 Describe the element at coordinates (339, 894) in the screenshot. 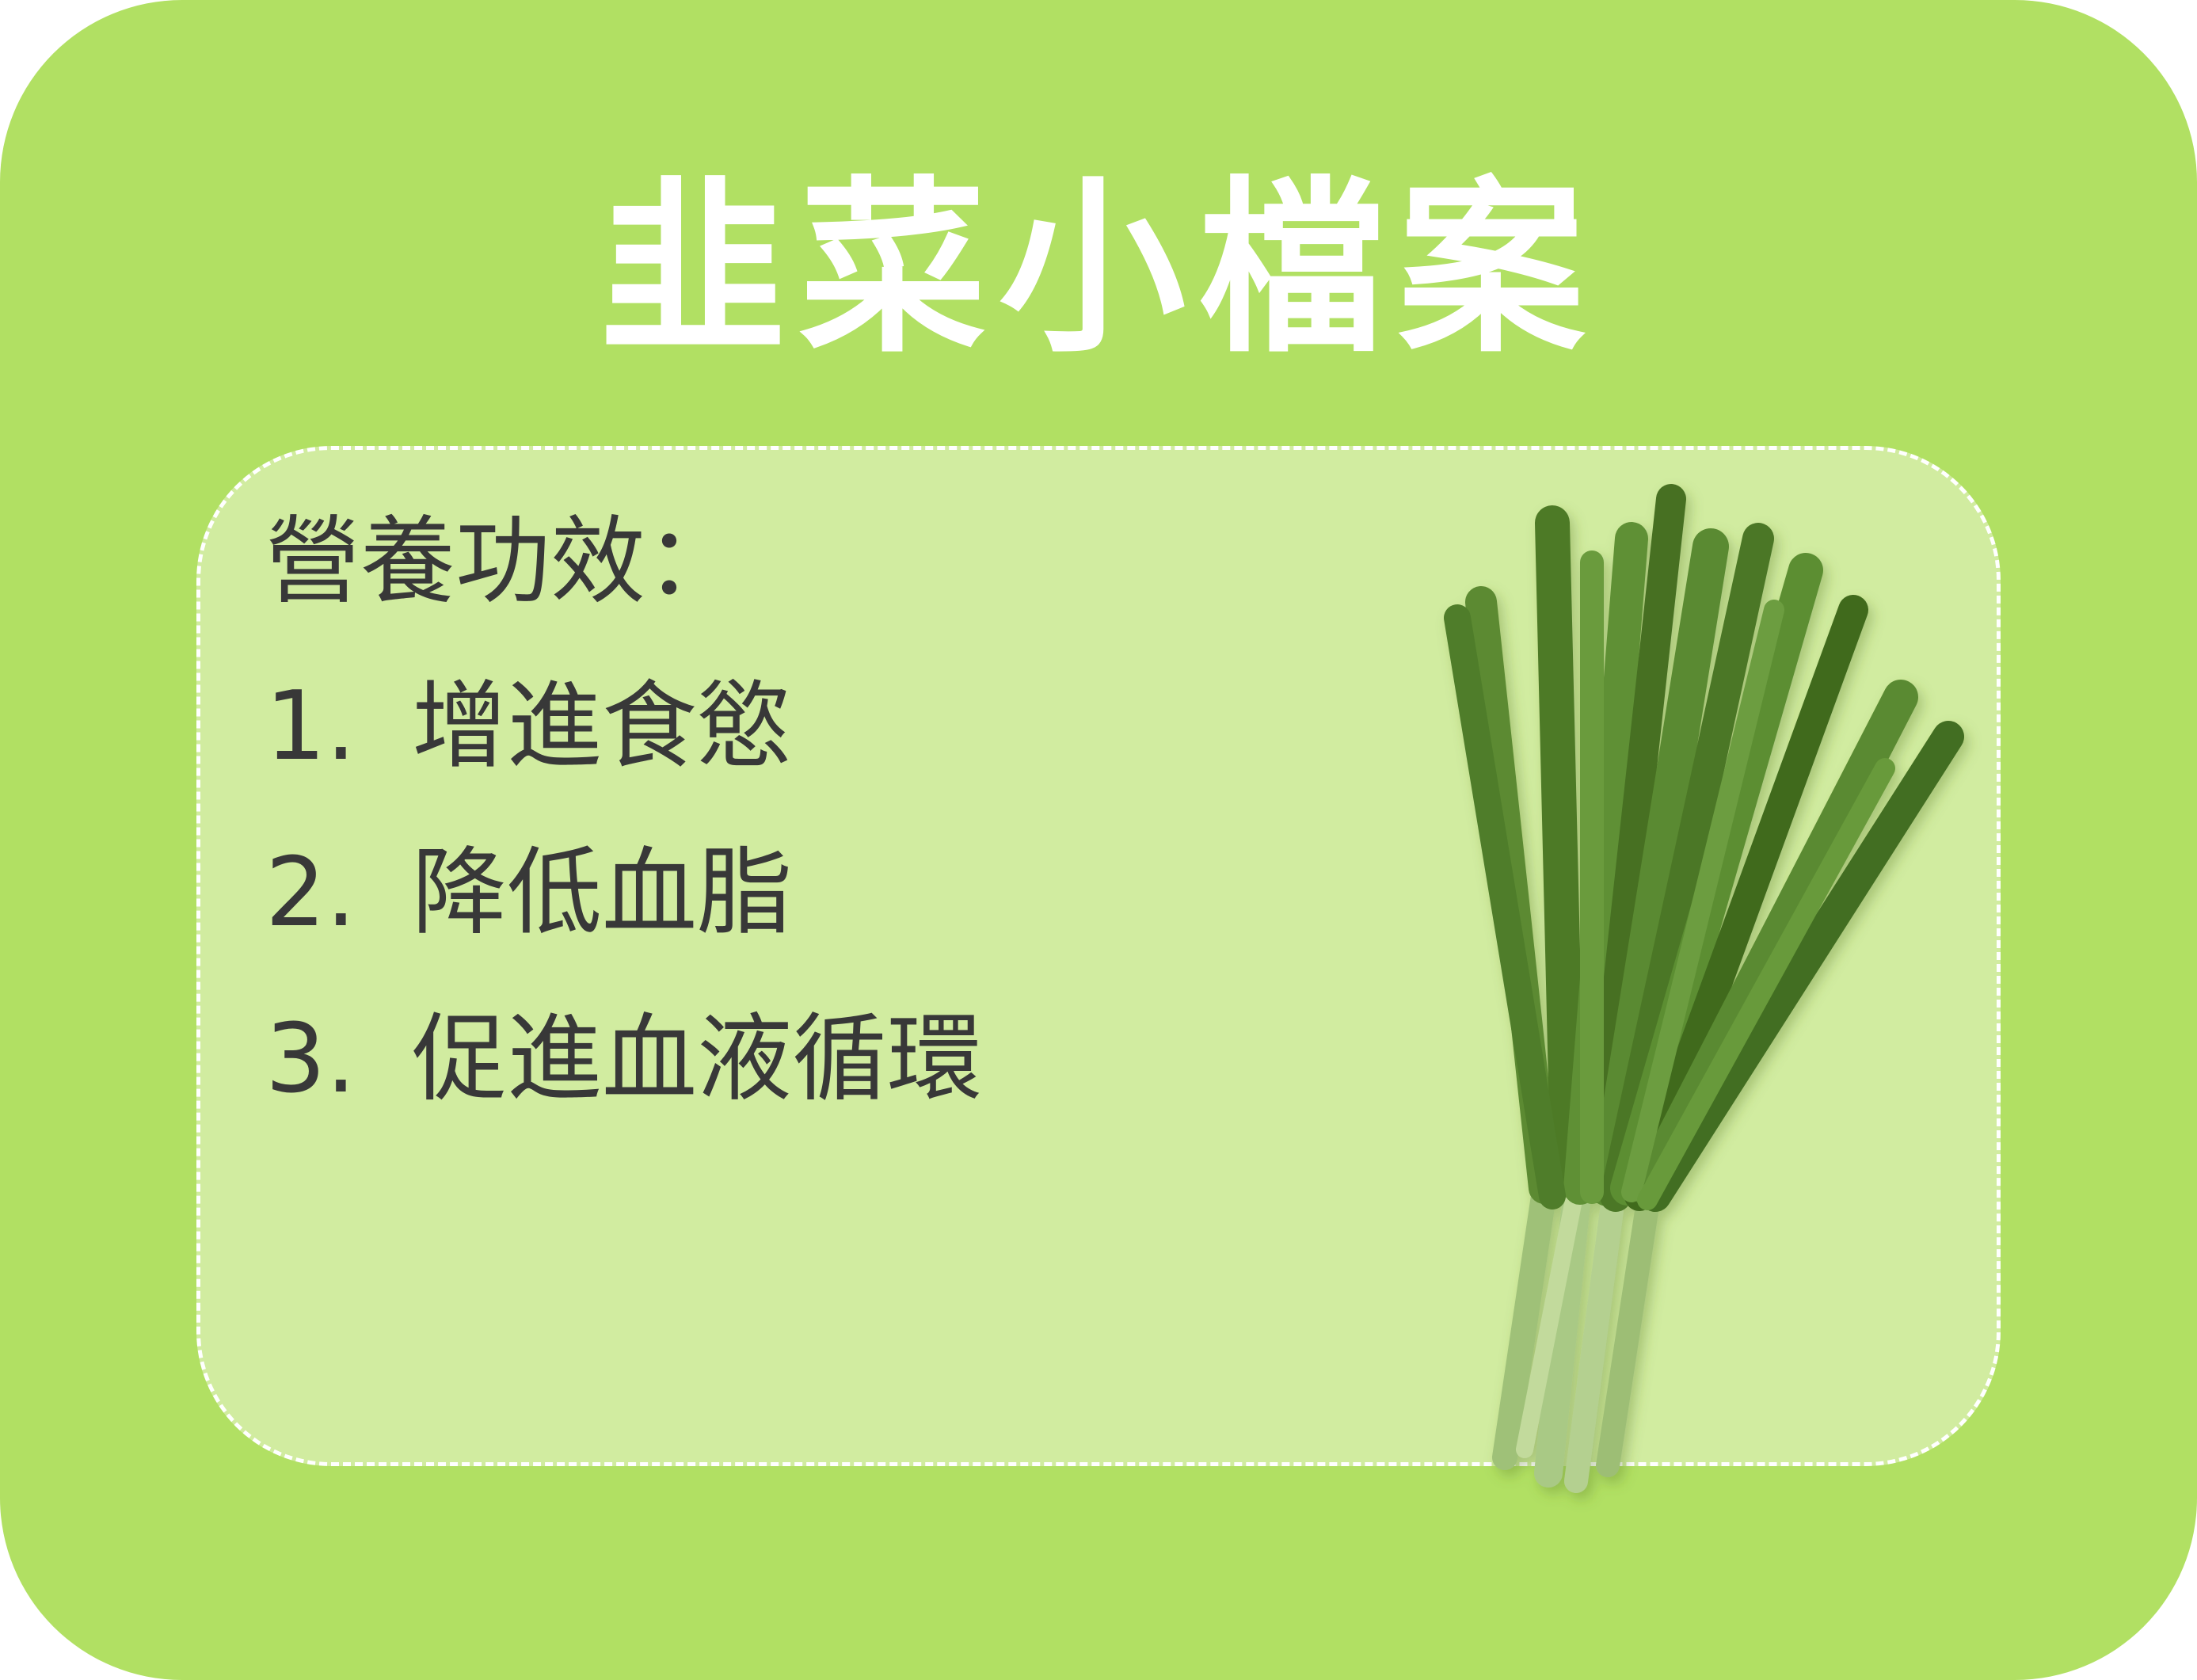

I see `benefit-number: 2.` at that location.